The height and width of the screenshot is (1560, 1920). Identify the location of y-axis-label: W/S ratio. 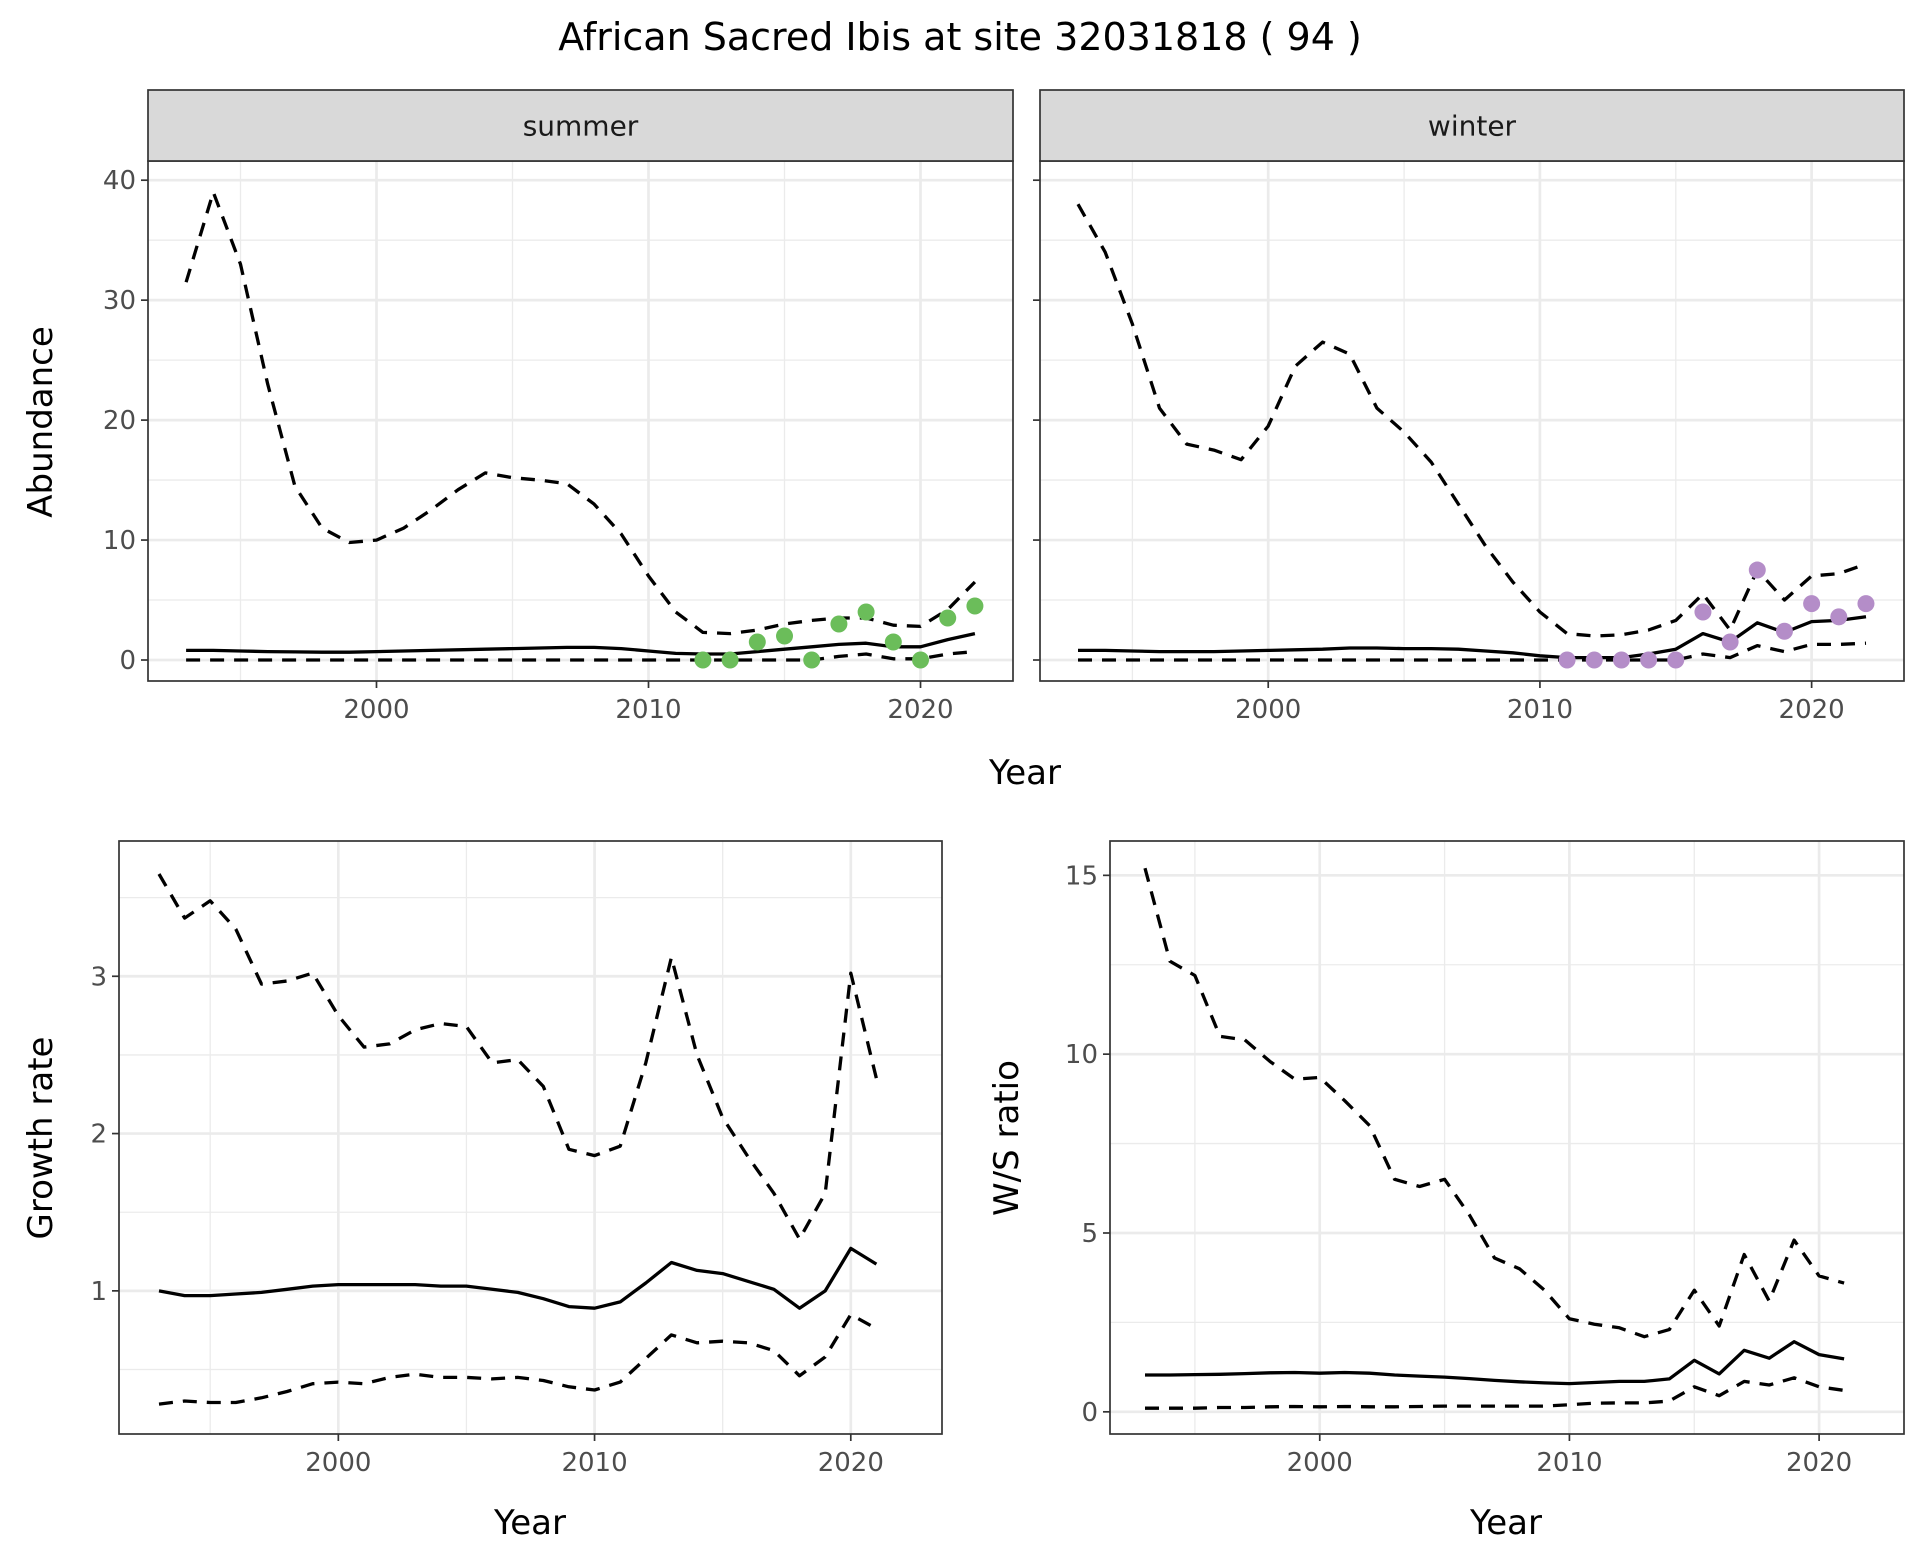
(1007, 1138).